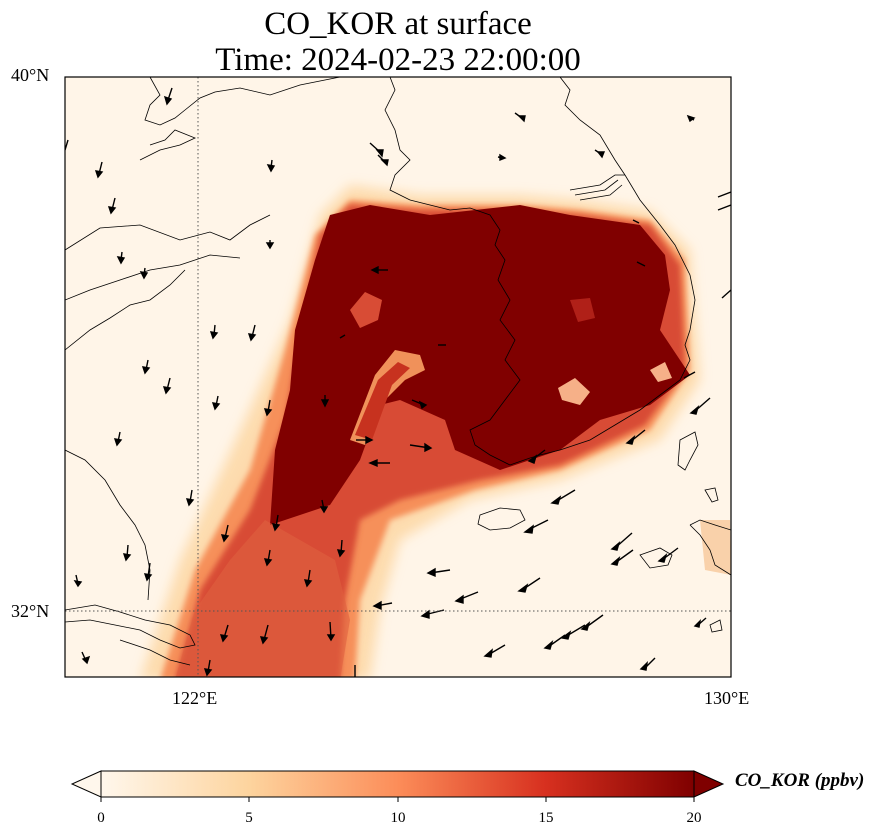 The height and width of the screenshot is (839, 886). I want to click on colorbar-tick: 0, so click(101, 818).